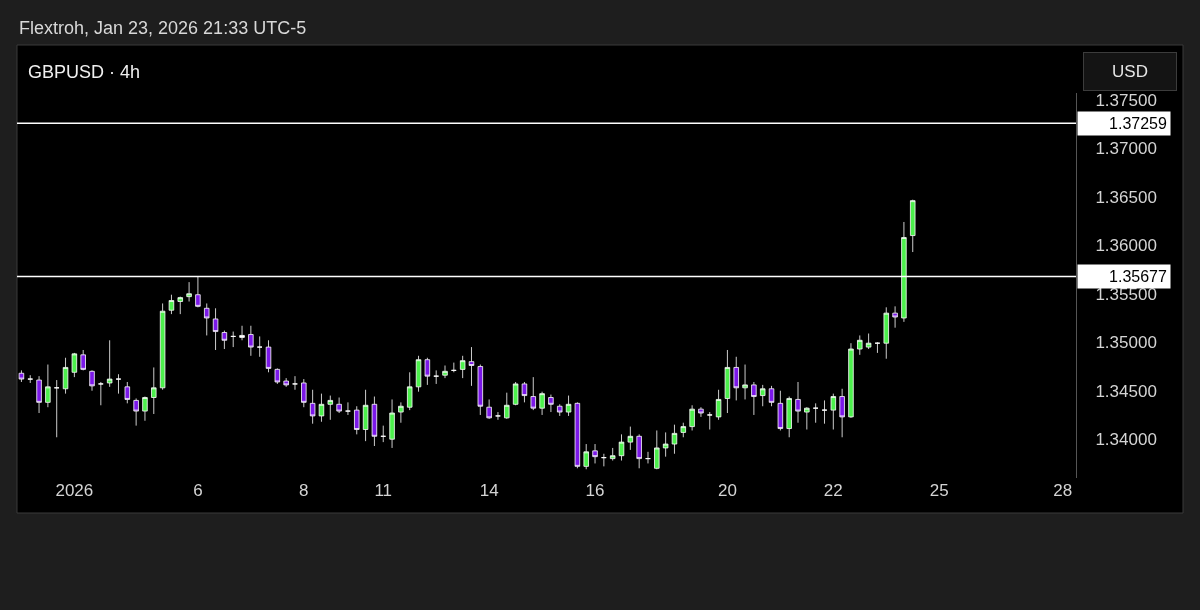  I want to click on x-tick-label: 22, so click(833, 490).